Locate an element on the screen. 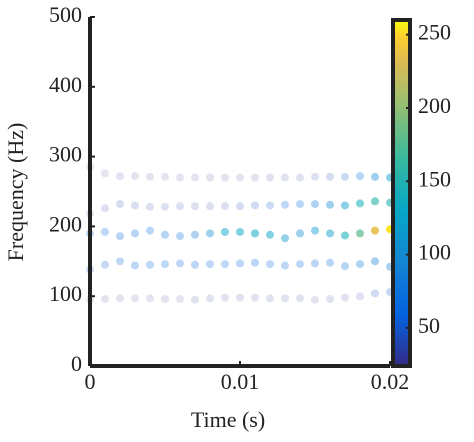 The height and width of the screenshot is (442, 474). colorbar-tick-label: 200 is located at coordinates (434, 105).